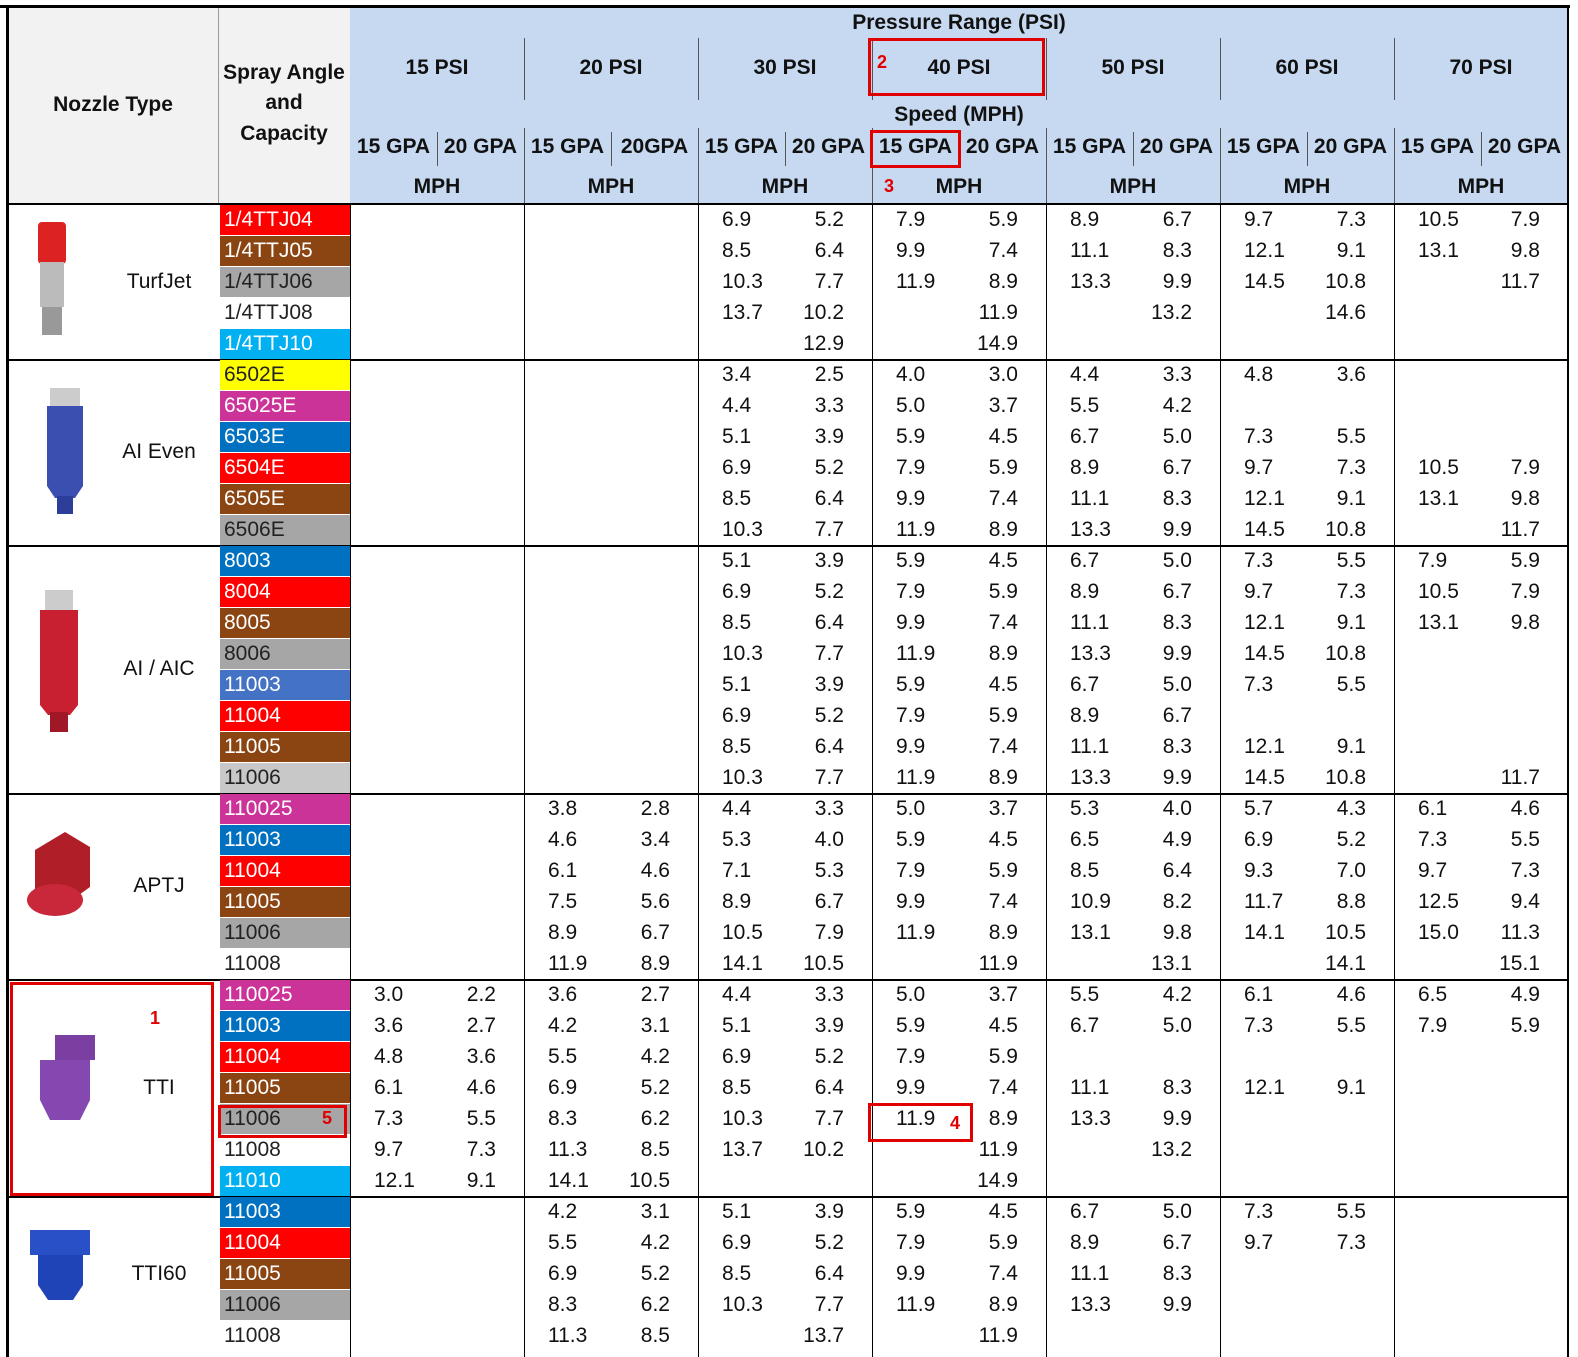  What do you see at coordinates (65, 451) in the screenshot?
I see `ai-even-icon` at bounding box center [65, 451].